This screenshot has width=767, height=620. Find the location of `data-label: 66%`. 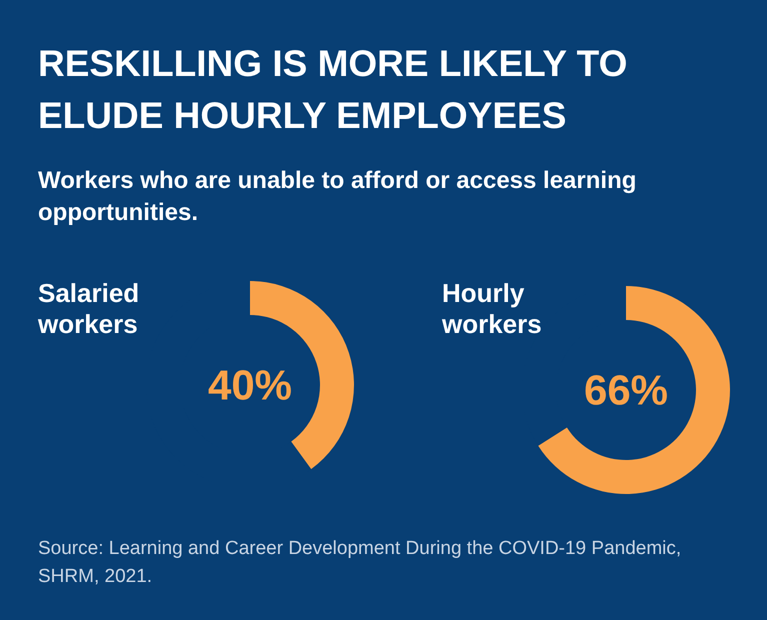

data-label: 66% is located at coordinates (626, 390).